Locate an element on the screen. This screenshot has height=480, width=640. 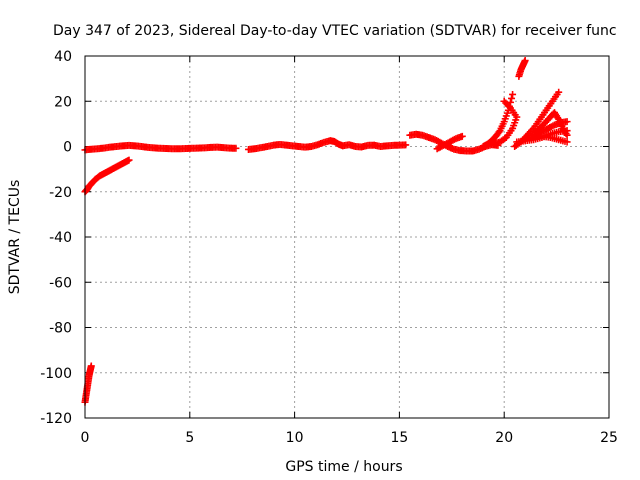
y-tick-label: 40 is located at coordinates (63, 57).